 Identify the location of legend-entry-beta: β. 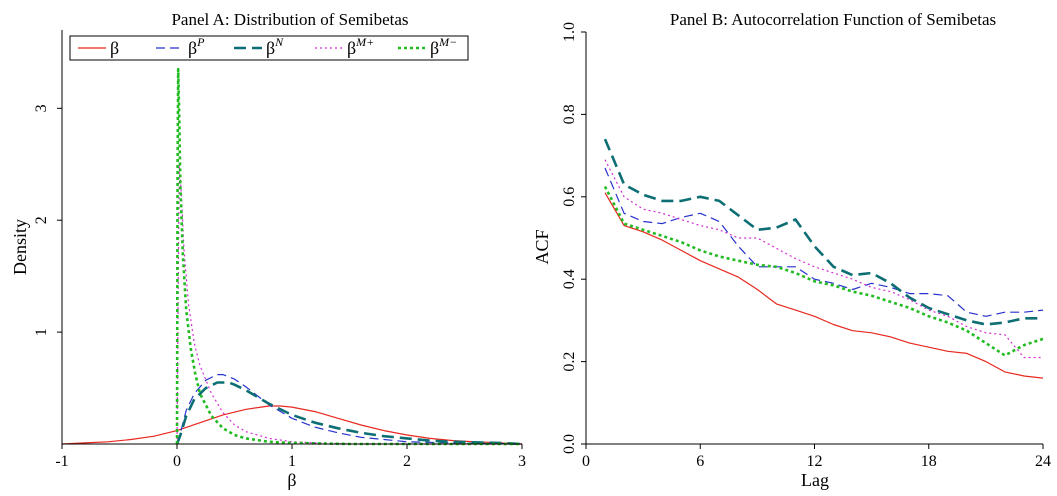
(98, 48).